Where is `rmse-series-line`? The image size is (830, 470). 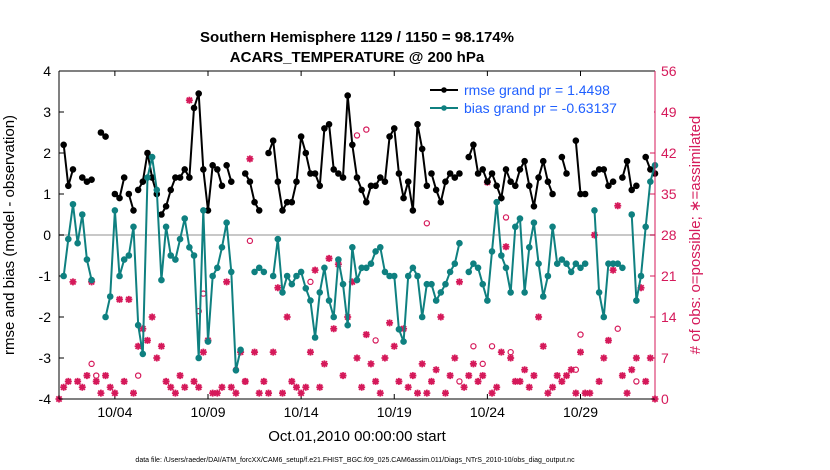
rmse-series-line is located at coordinates (252, 192).